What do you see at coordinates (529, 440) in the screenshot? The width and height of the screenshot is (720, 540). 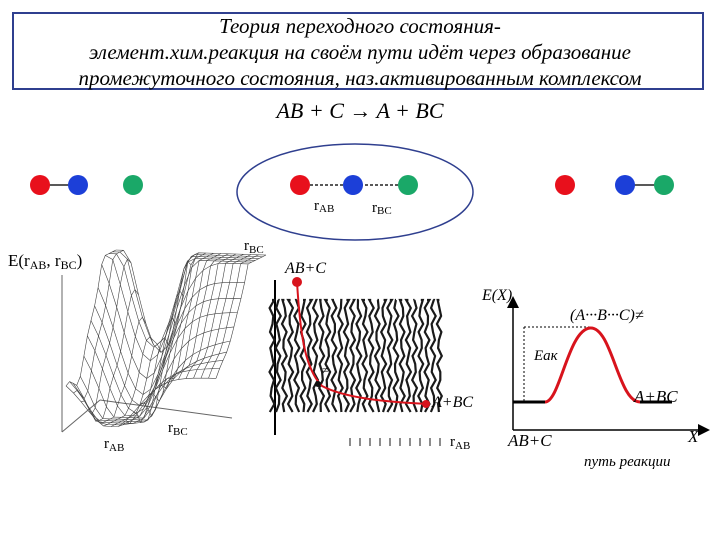 I see `profile-reactant-label: AB+C` at bounding box center [529, 440].